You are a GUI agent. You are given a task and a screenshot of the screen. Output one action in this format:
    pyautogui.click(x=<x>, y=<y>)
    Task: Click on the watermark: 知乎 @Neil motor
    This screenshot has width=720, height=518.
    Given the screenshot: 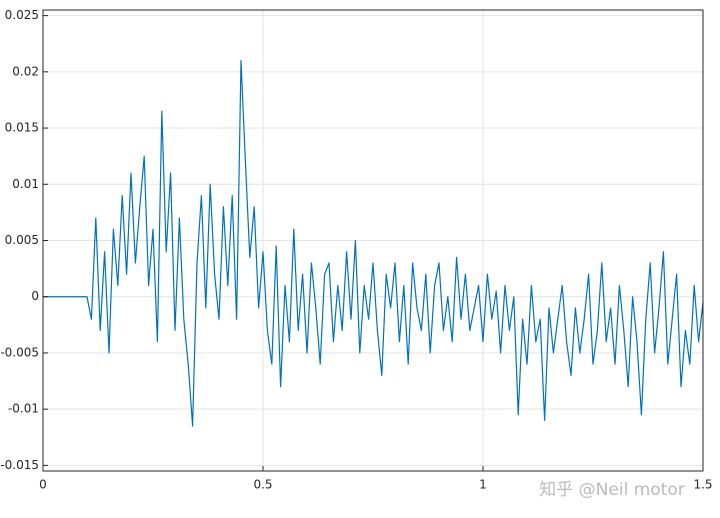 What is the action you would take?
    pyautogui.click(x=611, y=490)
    